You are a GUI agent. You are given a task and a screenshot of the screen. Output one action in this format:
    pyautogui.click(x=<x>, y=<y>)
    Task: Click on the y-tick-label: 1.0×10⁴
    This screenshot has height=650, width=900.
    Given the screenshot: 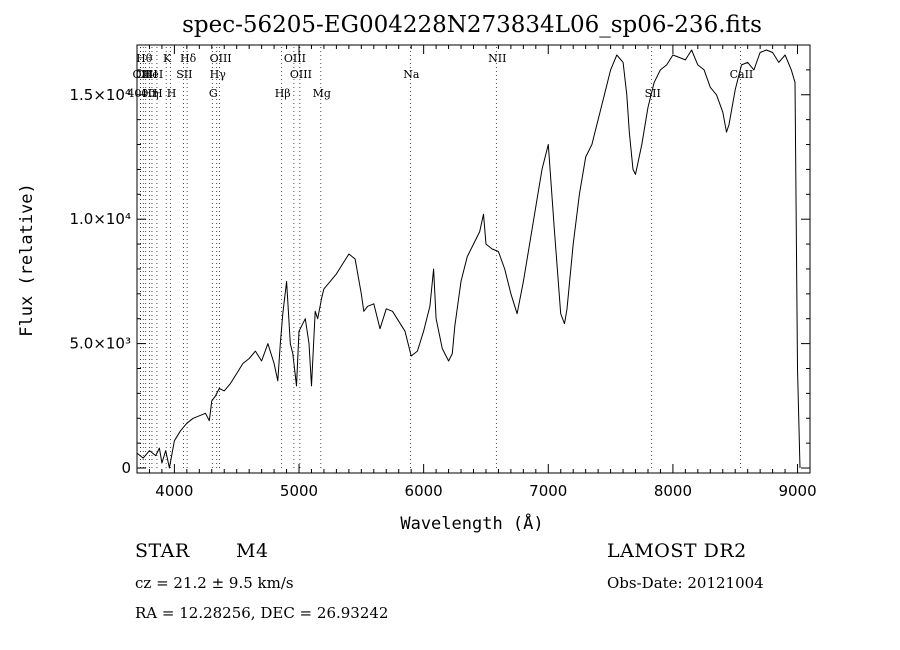 What is the action you would take?
    pyautogui.click(x=100, y=219)
    